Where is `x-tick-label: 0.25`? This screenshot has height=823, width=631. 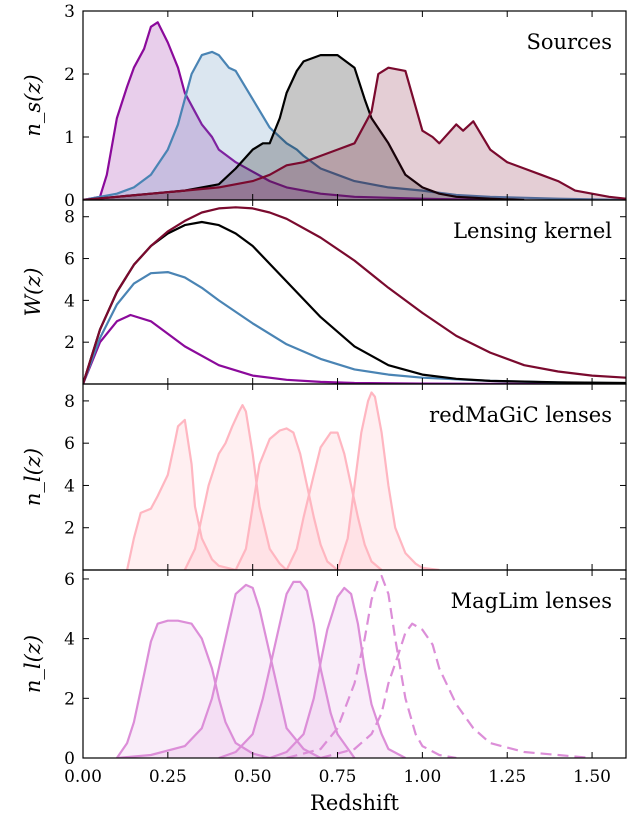
x-tick-label: 0.25 is located at coordinates (168, 777).